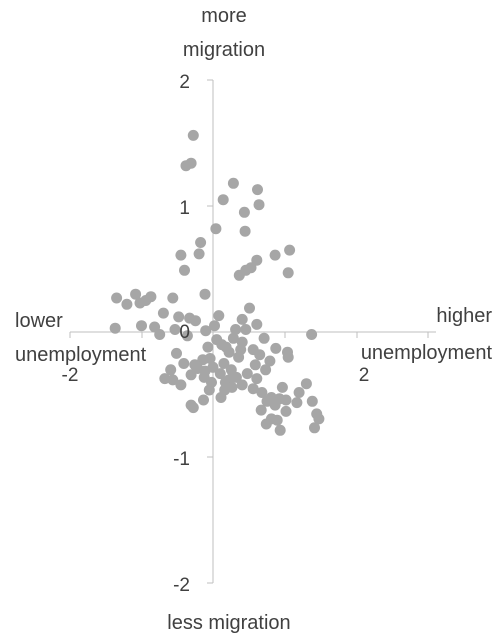  I want to click on x-axis-ticks, so click(249, 335).